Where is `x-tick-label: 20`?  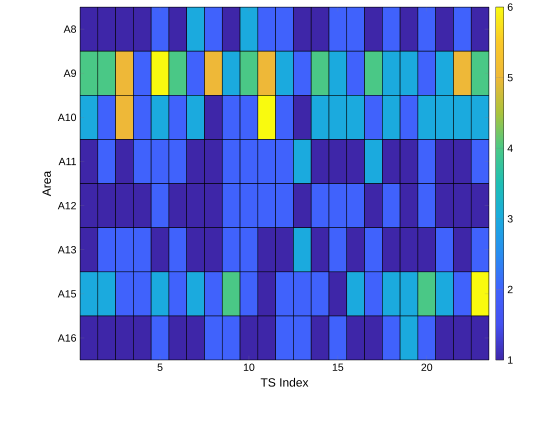
x-tick-label: 20 is located at coordinates (426, 367).